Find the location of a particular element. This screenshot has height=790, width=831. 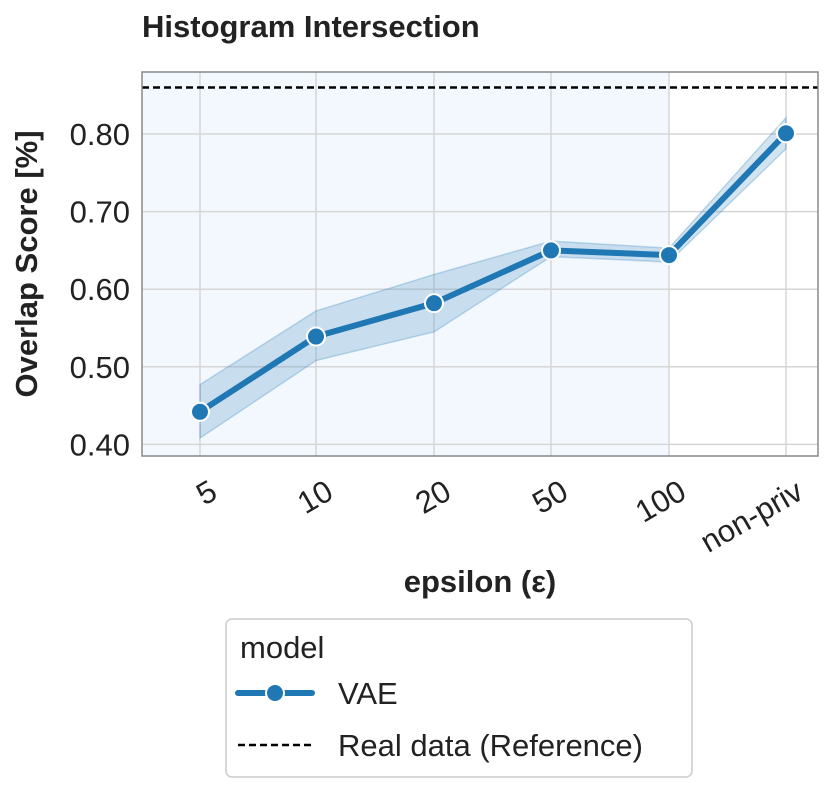

y-axis: 0.40 0.50 0.60 0.70 0.80 is located at coordinates (100, 289).